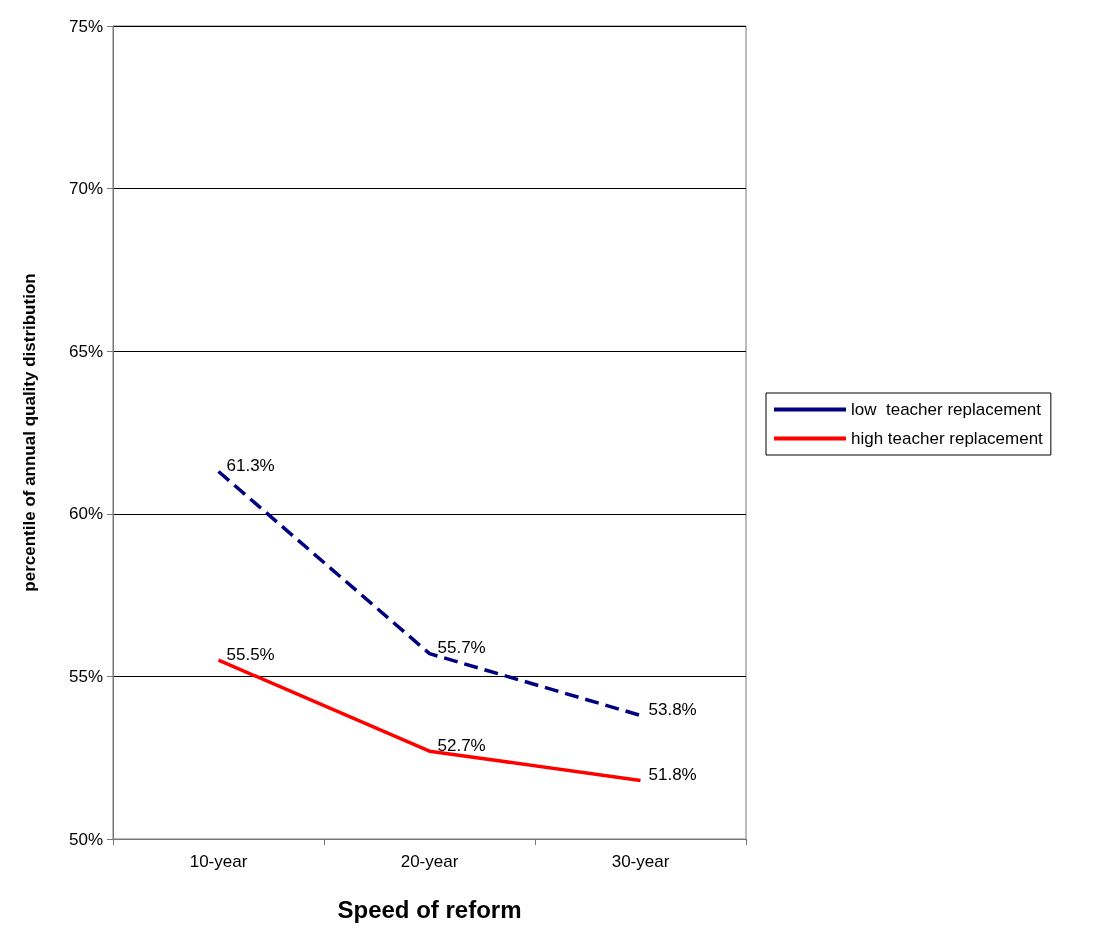 The width and height of the screenshot is (1100, 934). I want to click on x-tick-label: 20-year, so click(429, 861).